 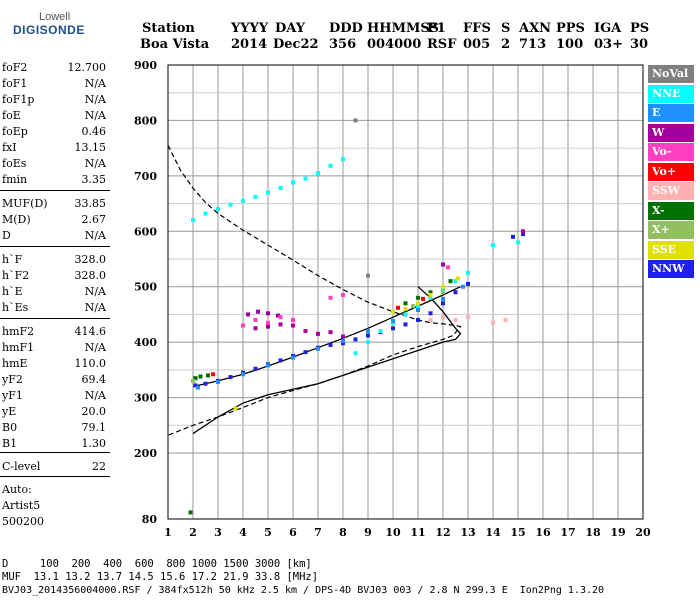 I want to click on param-name: foE, so click(x=11, y=115).